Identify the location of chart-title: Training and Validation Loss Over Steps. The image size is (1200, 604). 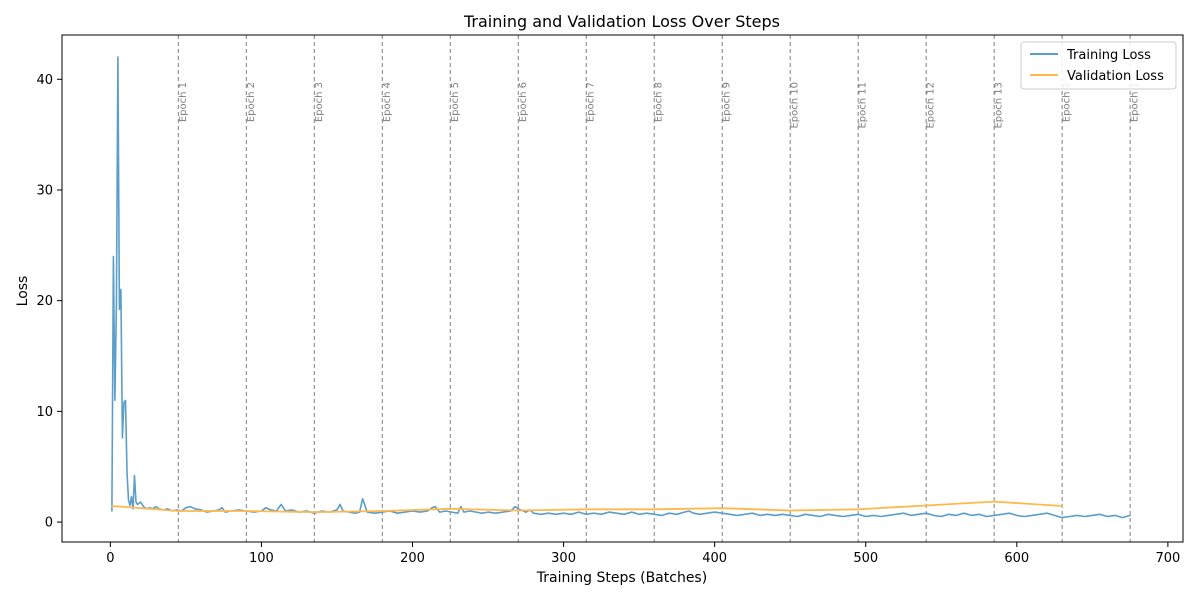
(621, 21).